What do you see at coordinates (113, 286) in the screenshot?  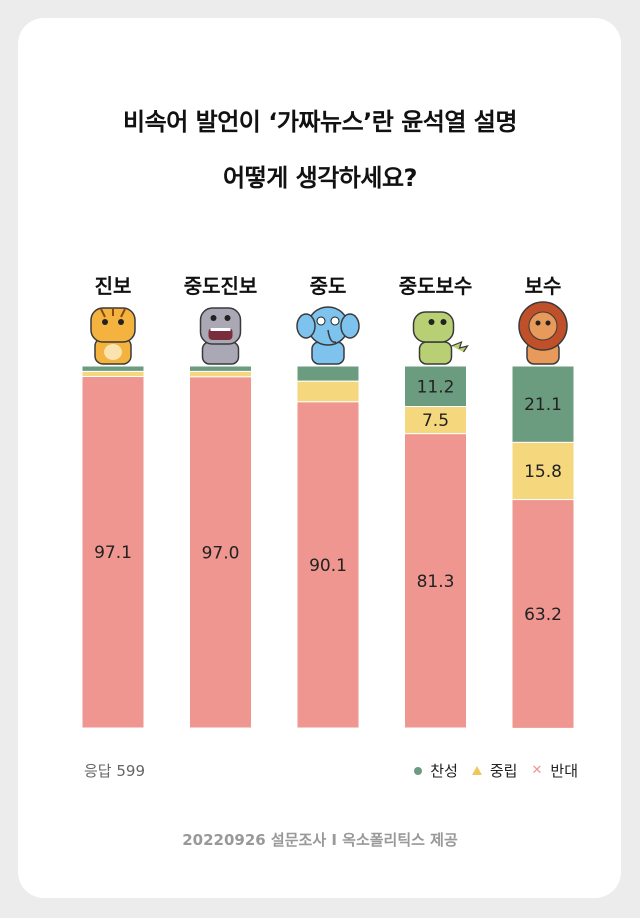 I see `category-label-0: 진보` at bounding box center [113, 286].